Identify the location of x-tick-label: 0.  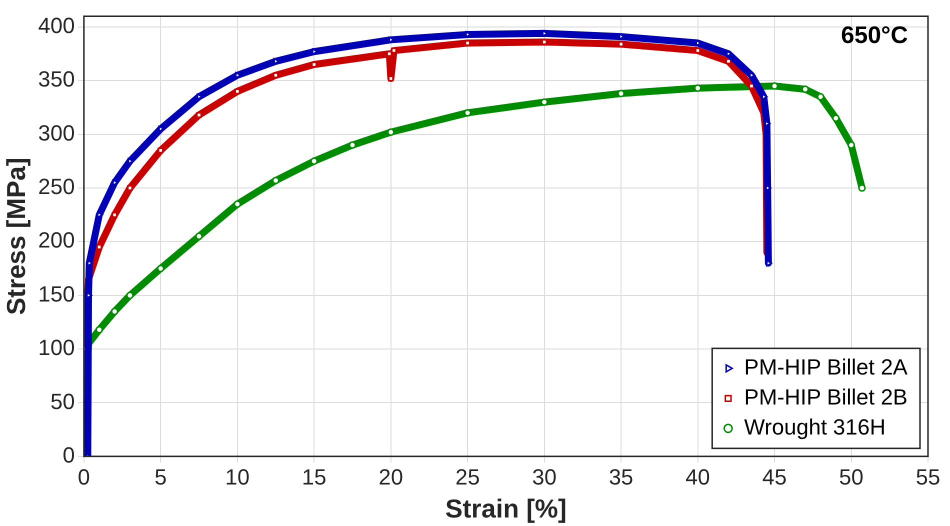
(84, 477).